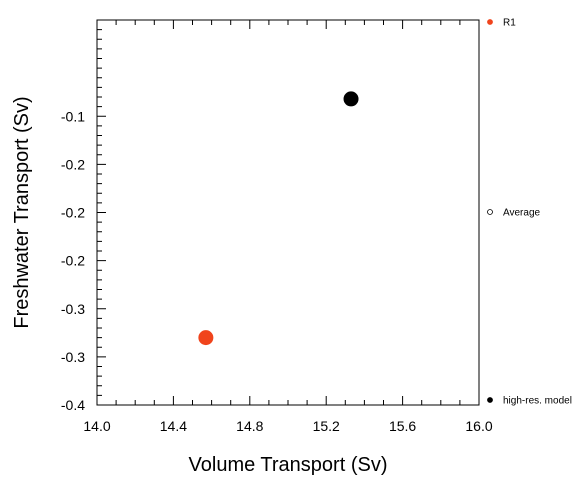  What do you see at coordinates (22, 212) in the screenshot?
I see `y-axis-title: Freshwater Transport (Sv)` at bounding box center [22, 212].